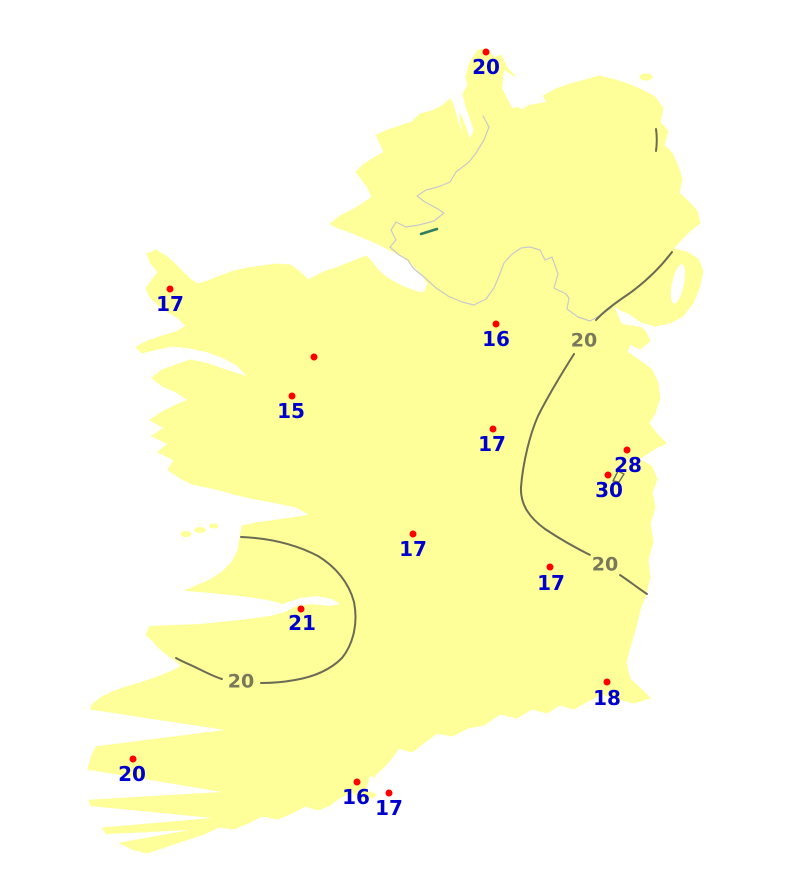  I want to click on dublin-city-outline, so click(618, 476).